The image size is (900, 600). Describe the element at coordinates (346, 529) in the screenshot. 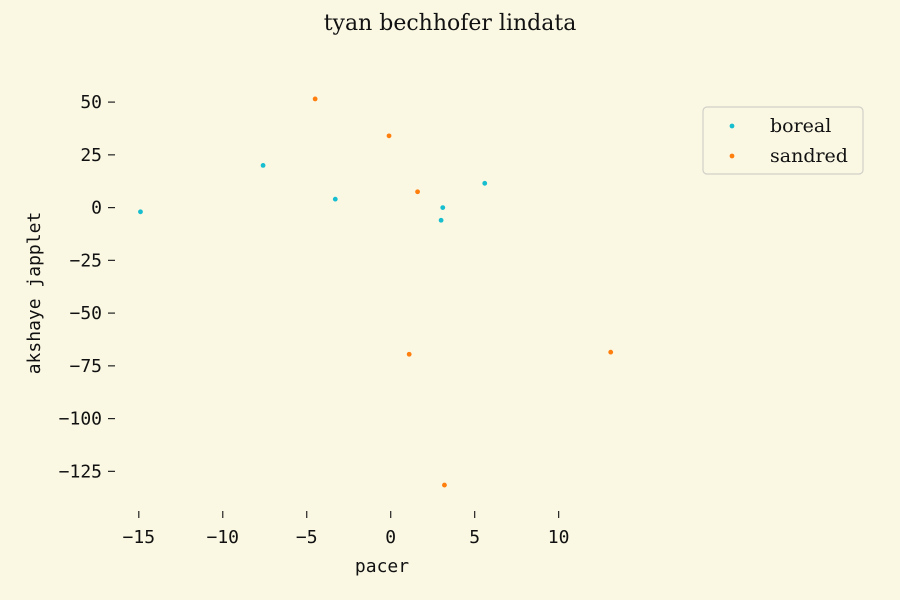

I see `x-axis-ticks: −15 −10 −5 0 5 10` at that location.